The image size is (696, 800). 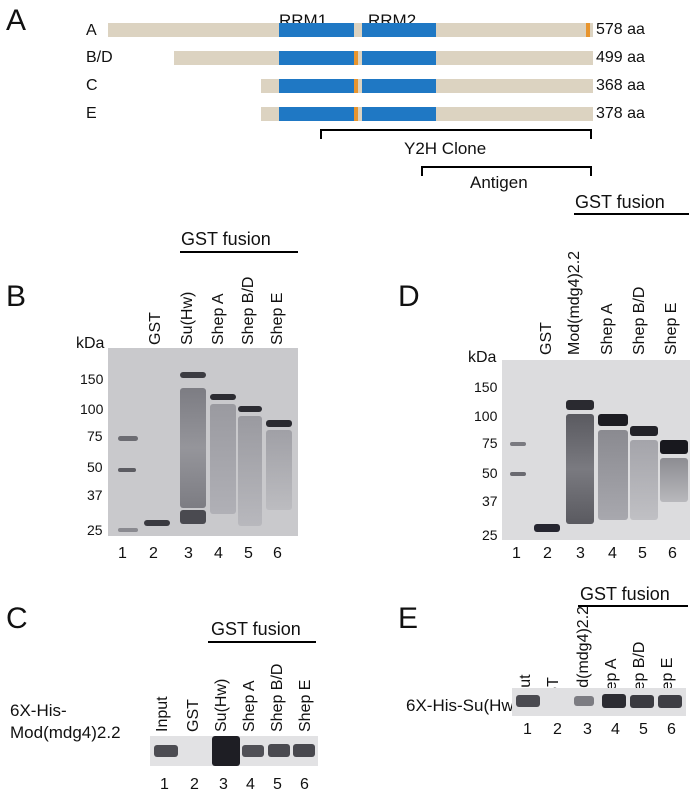 I want to click on panel-b-lane-label-3: Shep A, so click(x=218, y=319).